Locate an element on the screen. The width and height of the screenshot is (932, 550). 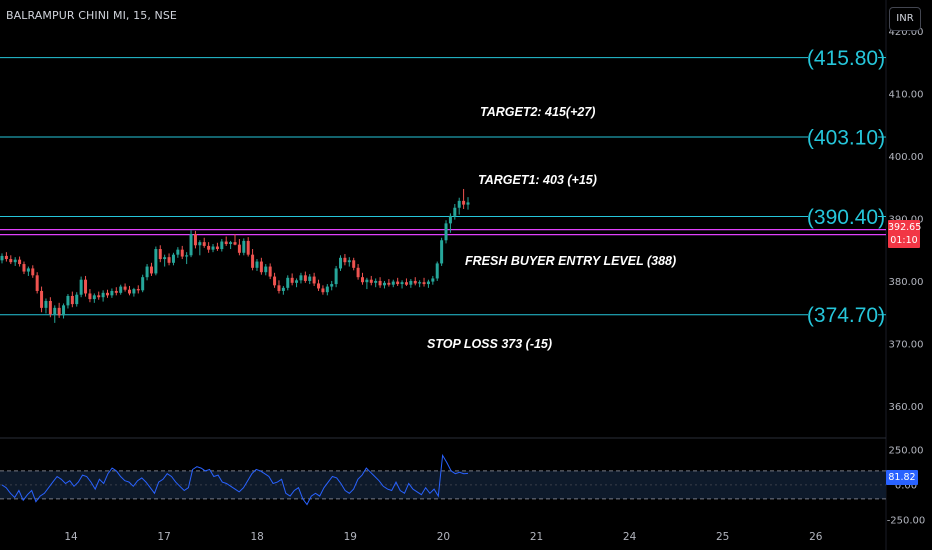
time-tick-label: 14 is located at coordinates (71, 537).